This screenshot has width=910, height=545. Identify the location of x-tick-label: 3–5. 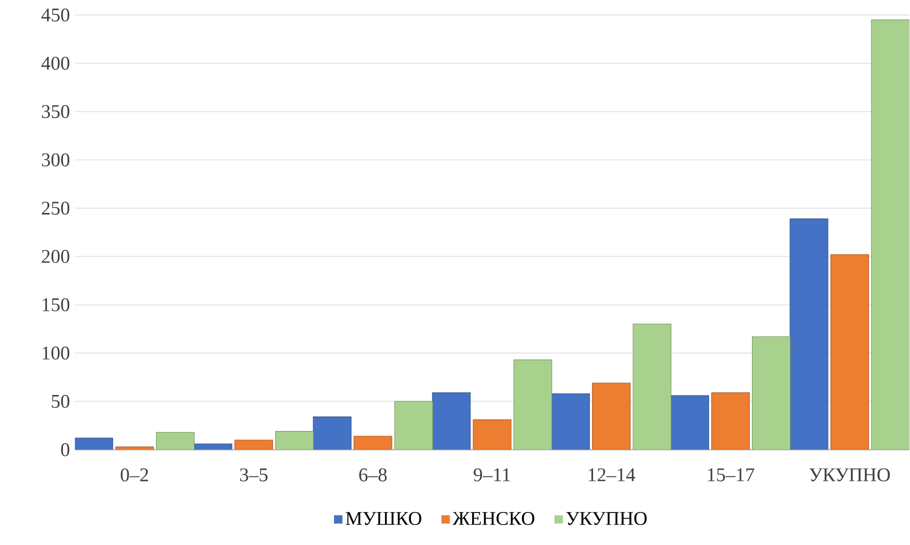
(254, 475).